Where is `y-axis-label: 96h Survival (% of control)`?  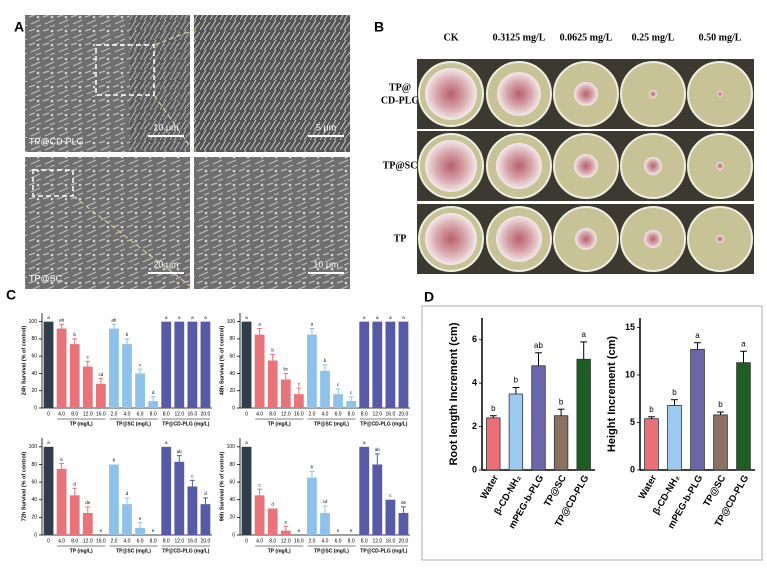 y-axis-label: 96h Survival (% of control) is located at coordinates (222, 487).